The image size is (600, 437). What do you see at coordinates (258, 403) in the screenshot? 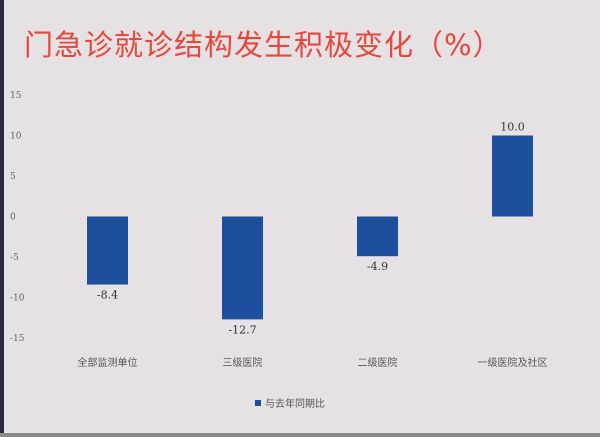
I see `legend-swatch` at bounding box center [258, 403].